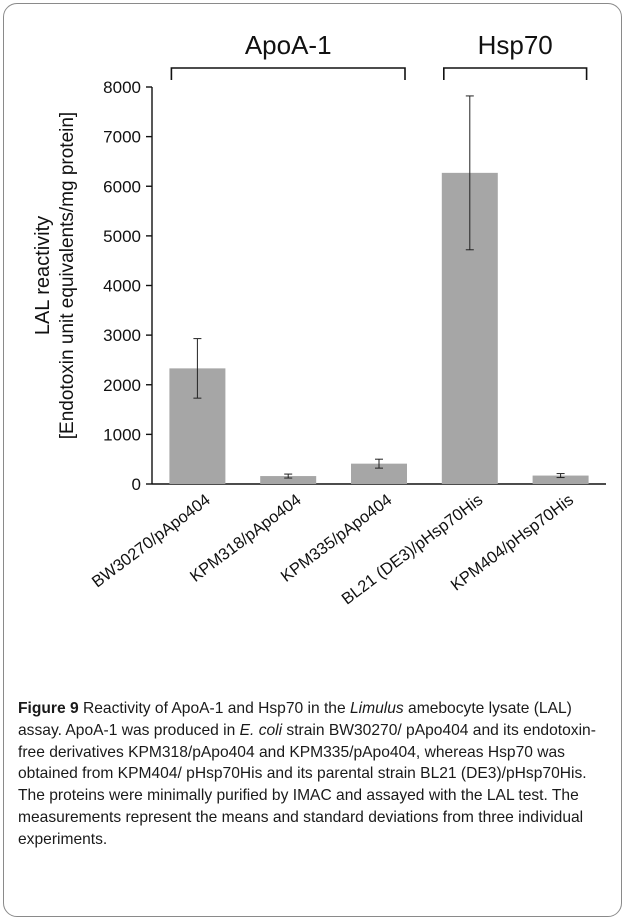  I want to click on figure-label: Figure 9, so click(48, 708).